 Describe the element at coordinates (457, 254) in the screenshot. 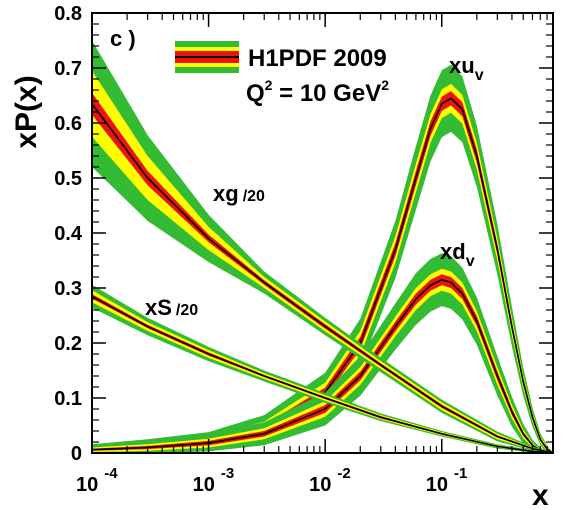

I see `label-xdv: xdv` at that location.